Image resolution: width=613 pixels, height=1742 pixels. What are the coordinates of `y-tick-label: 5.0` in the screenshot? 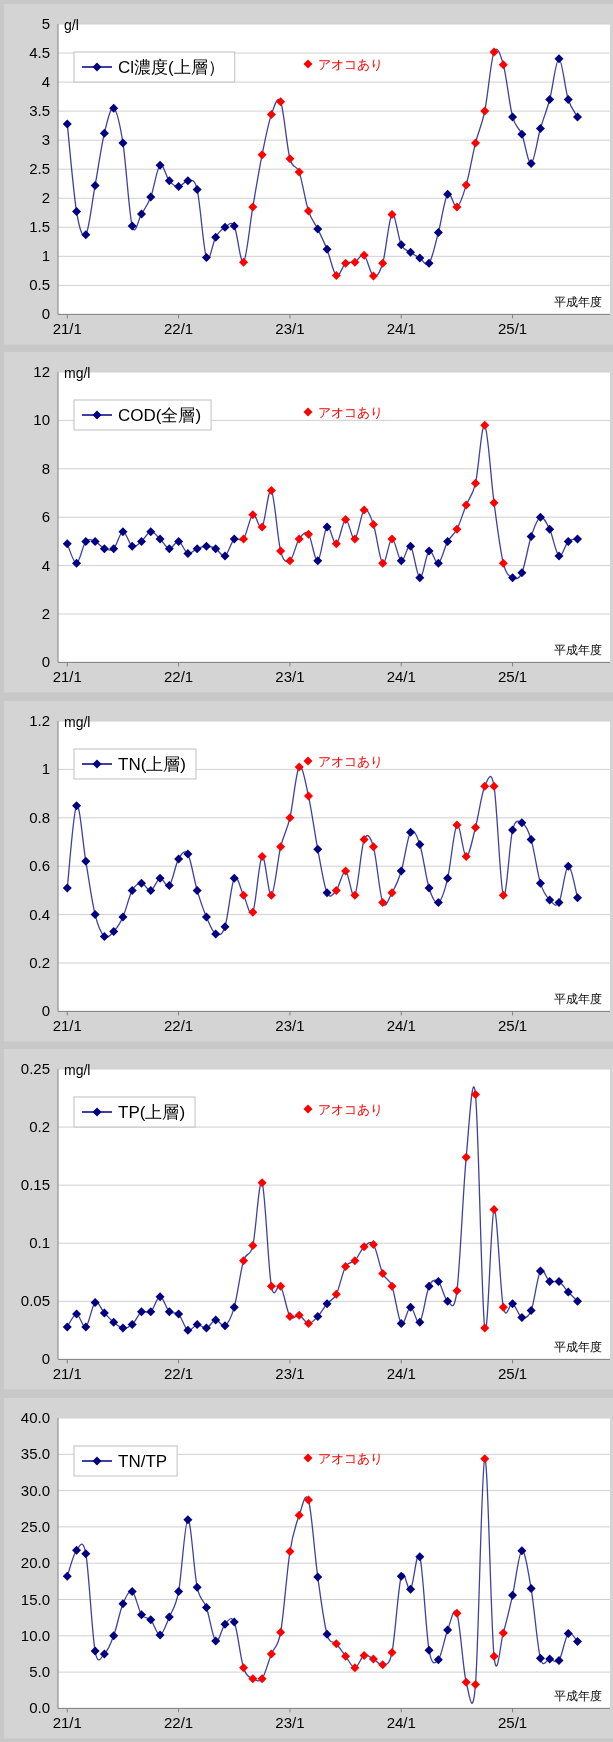 It's located at (39, 1671).